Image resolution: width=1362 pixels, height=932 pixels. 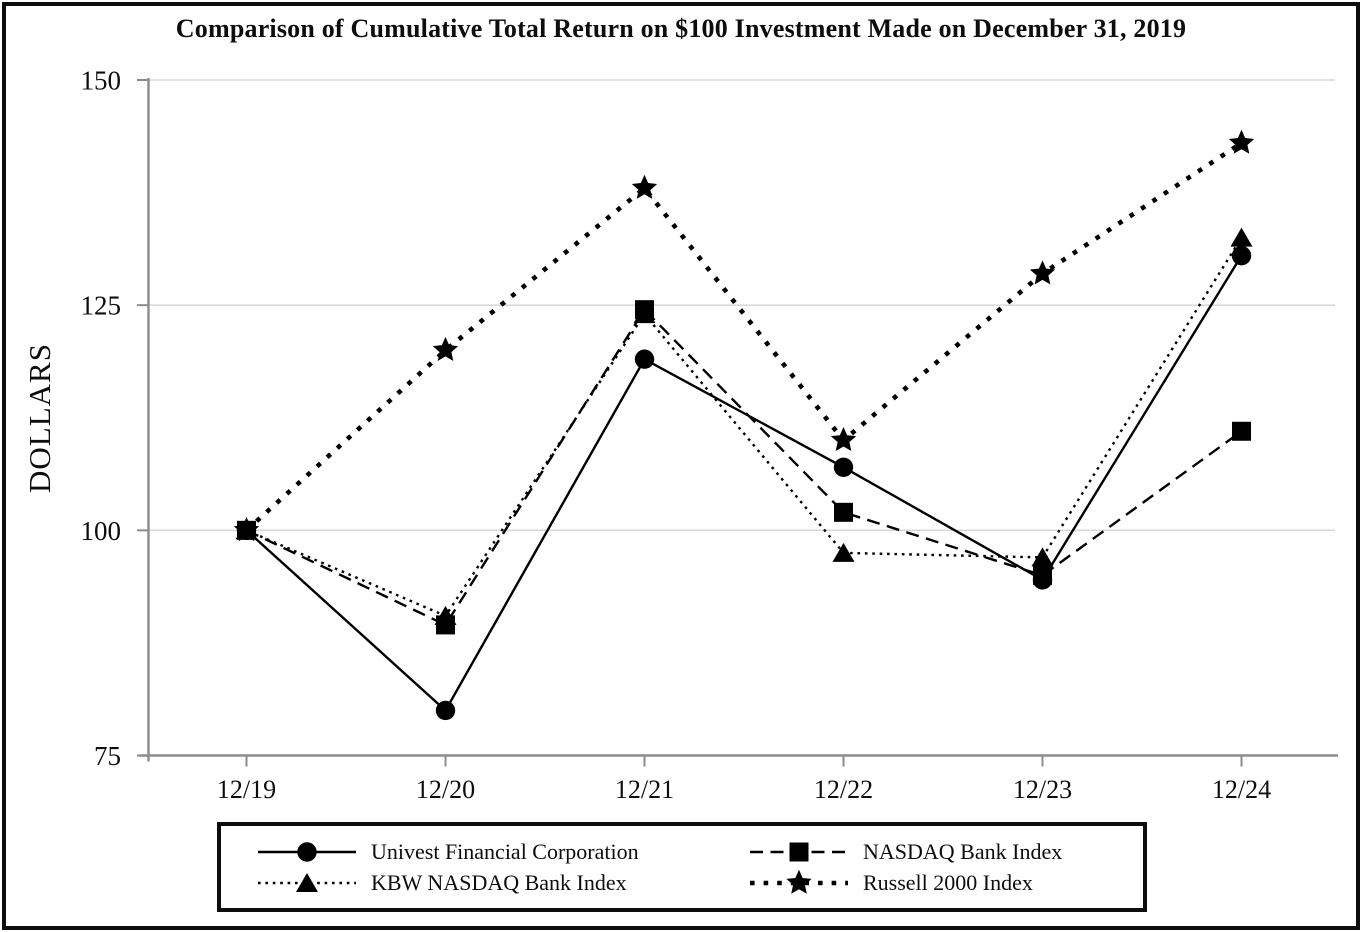 I want to click on legend-marker-star, so click(x=799, y=881).